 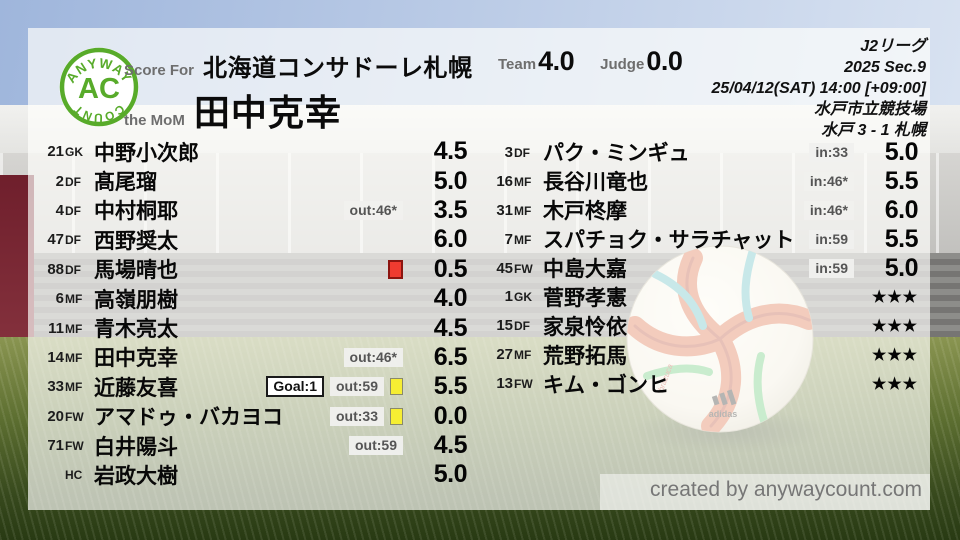 I want to click on player-position-group: 2 DF, so click(x=66, y=181).